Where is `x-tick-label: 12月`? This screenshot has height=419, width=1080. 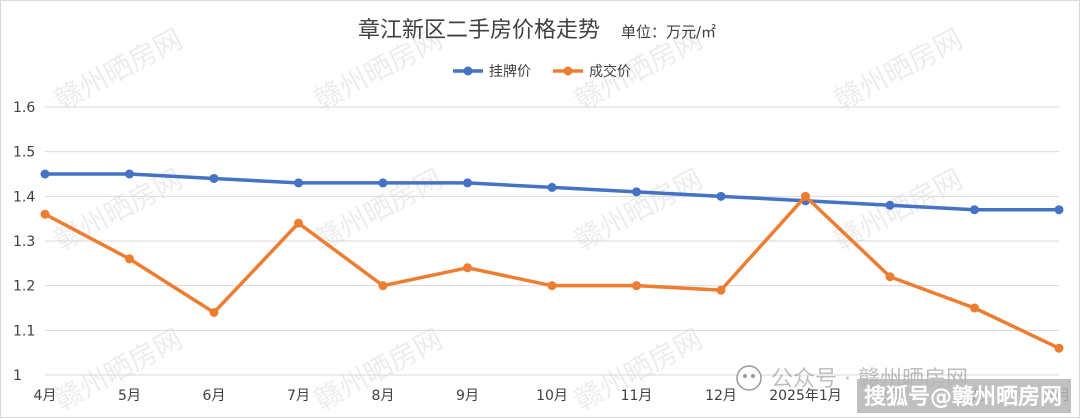
x-tick-label: 12月 is located at coordinates (721, 396).